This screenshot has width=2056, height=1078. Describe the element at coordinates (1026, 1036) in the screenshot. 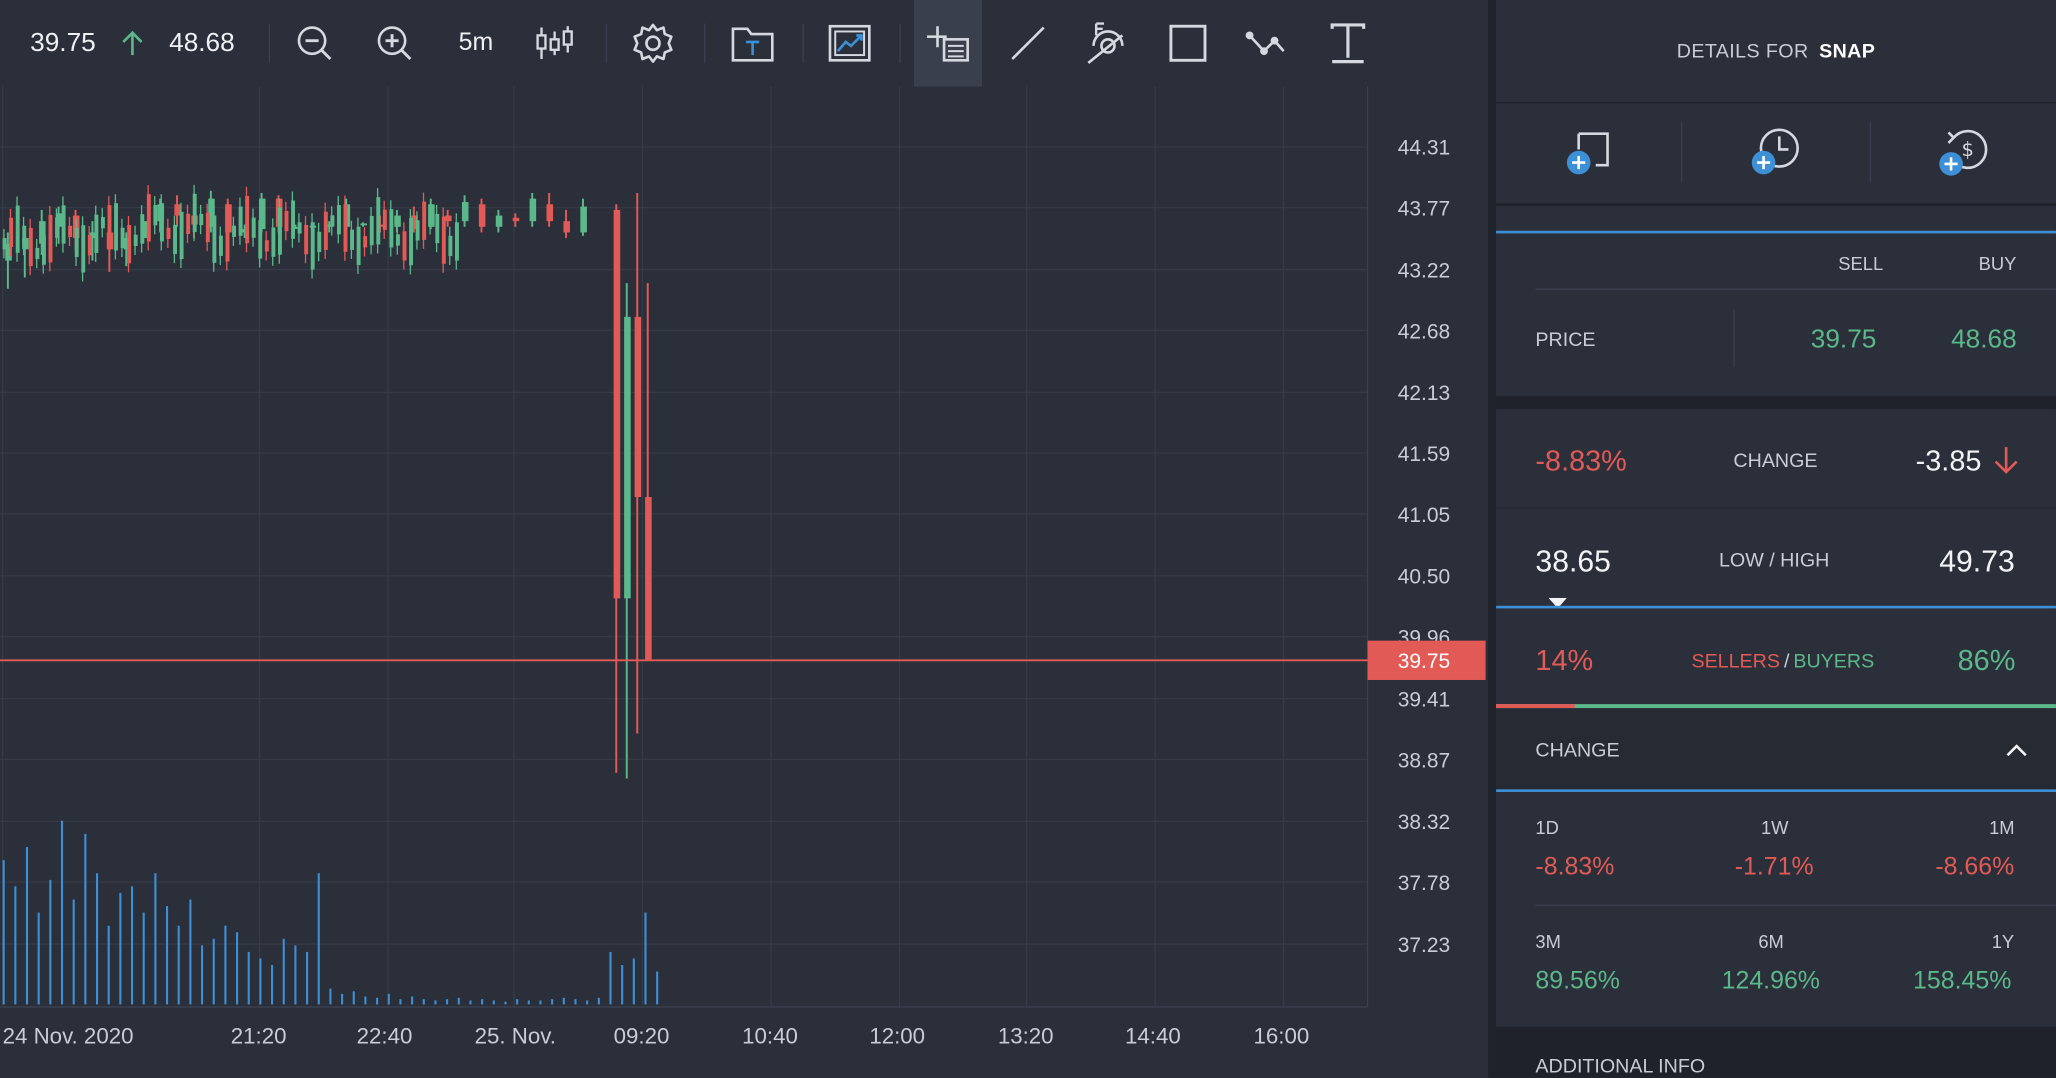

I see `x-tick-label: 13:20` at that location.